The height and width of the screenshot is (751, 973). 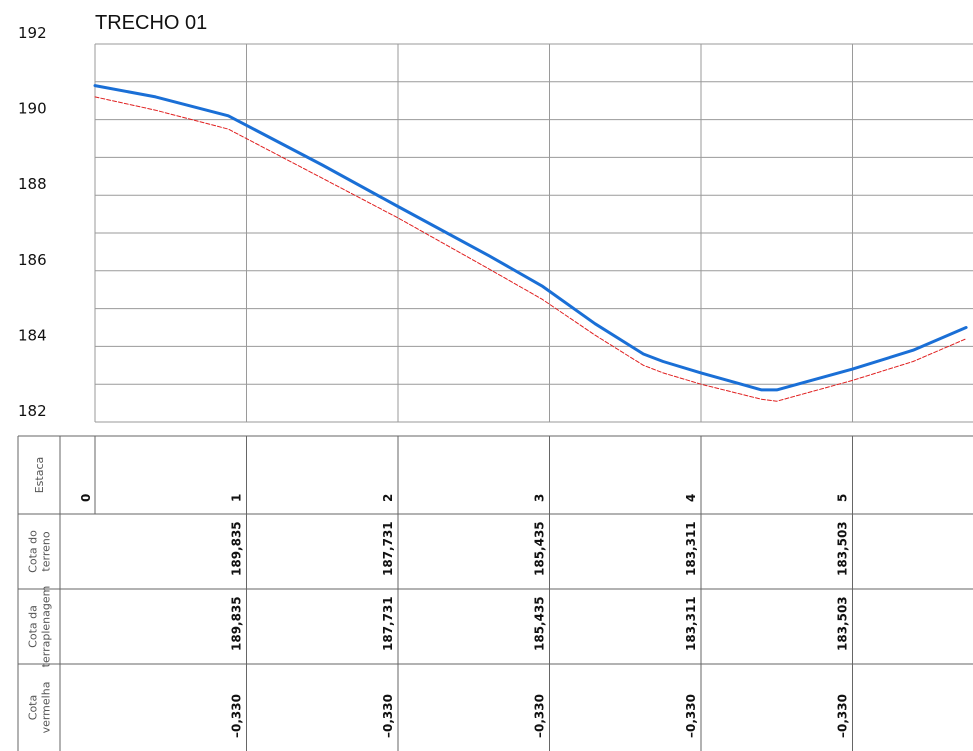 I want to click on station-label: 1, so click(x=237, y=498).